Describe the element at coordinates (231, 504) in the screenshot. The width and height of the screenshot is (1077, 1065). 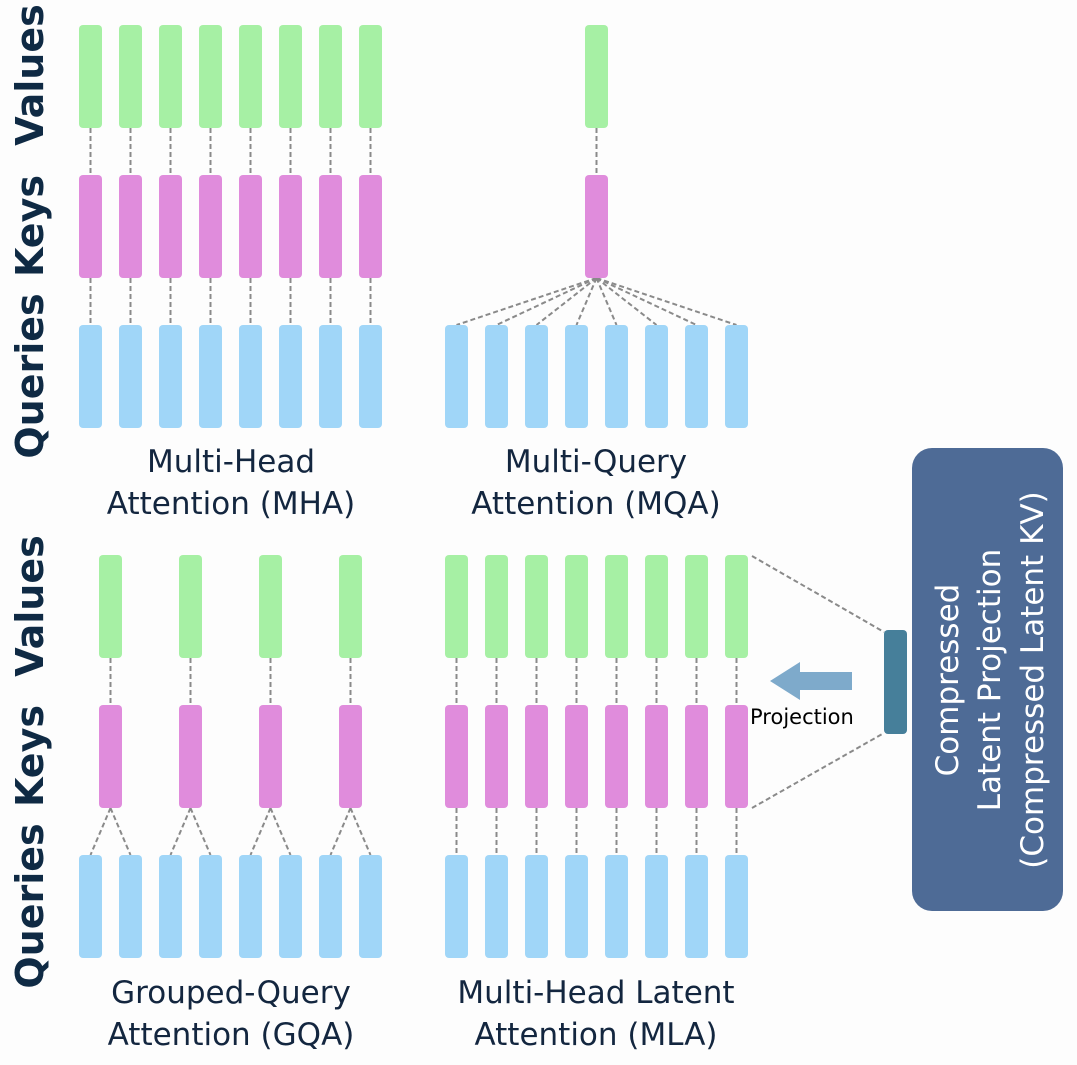
I see `title-mha-line2: Attention (MHA)` at that location.